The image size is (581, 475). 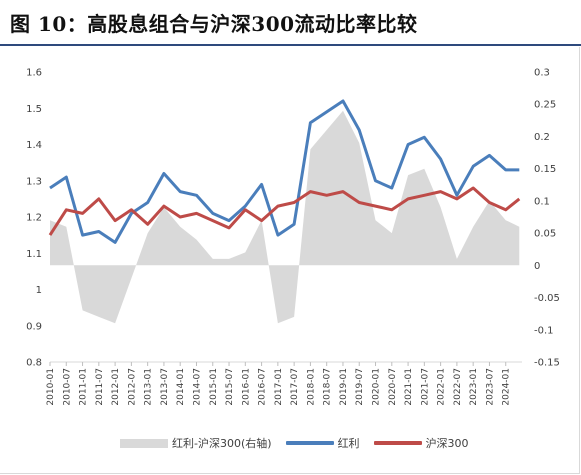 I want to click on x-axis-tick-label: 2022-01, so click(x=442, y=387).